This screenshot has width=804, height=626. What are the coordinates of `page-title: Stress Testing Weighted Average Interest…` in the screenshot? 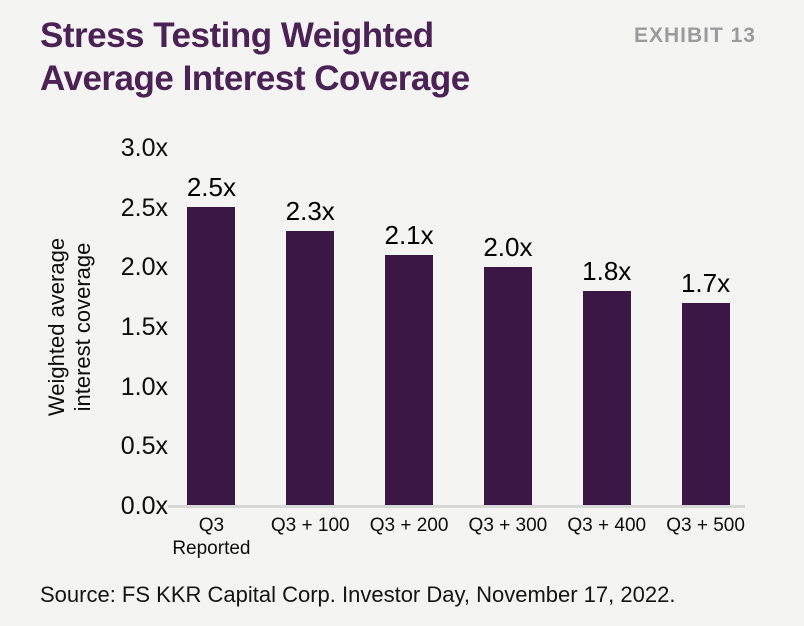 It's located at (255, 57).